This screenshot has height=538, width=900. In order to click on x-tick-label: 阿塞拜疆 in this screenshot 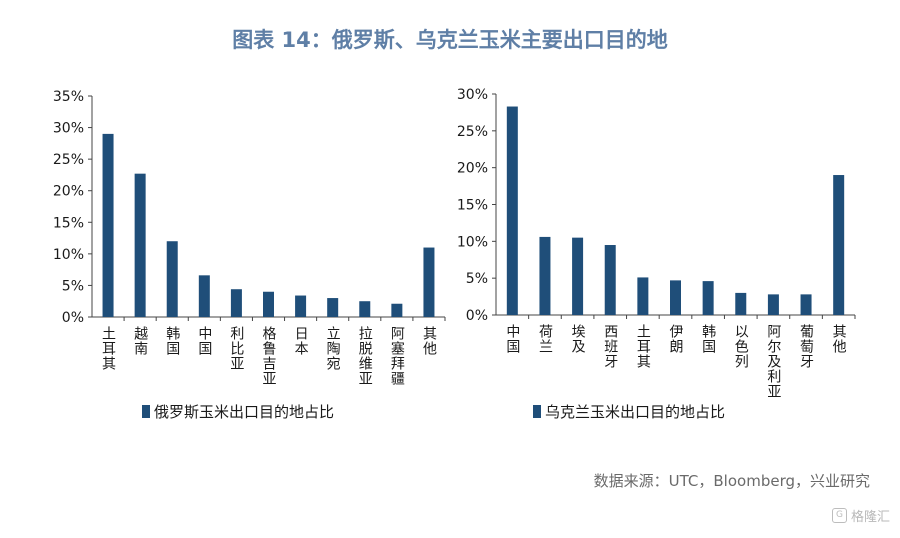, I will do `click(397, 356)`.